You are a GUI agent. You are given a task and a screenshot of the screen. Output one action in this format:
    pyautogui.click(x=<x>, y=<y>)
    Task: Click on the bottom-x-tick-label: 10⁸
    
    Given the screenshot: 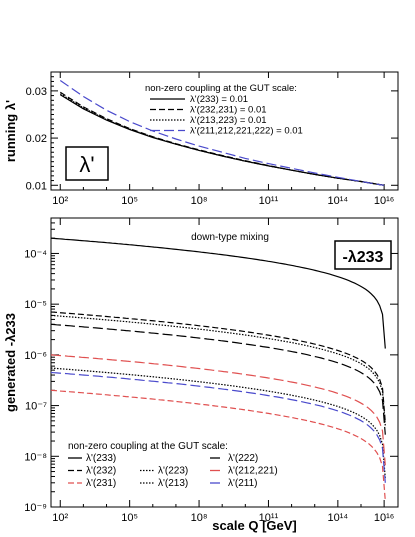 What is the action you would take?
    pyautogui.click(x=199, y=518)
    